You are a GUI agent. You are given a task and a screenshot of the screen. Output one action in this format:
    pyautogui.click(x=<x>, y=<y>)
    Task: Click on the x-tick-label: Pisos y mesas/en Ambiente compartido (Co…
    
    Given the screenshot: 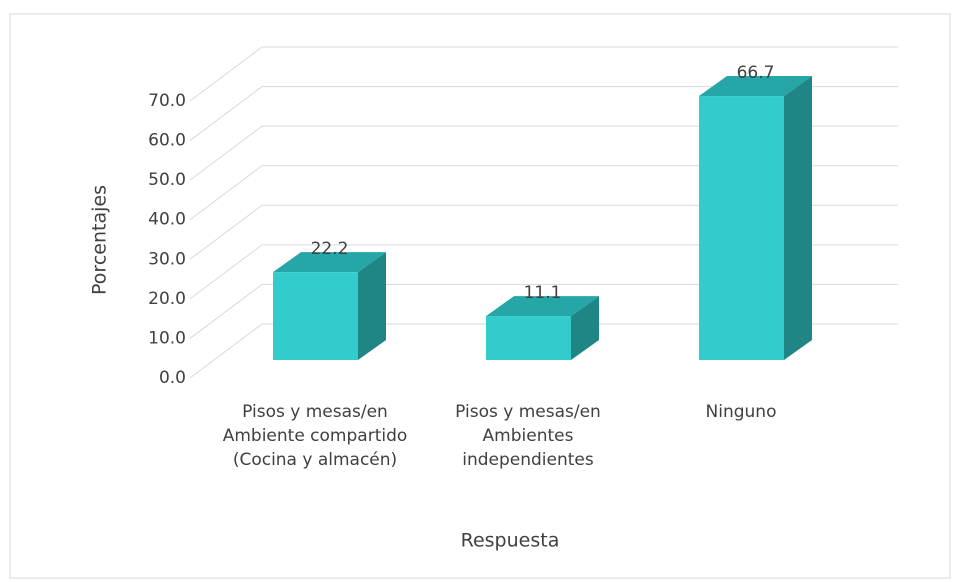 What is the action you would take?
    pyautogui.click(x=315, y=436)
    